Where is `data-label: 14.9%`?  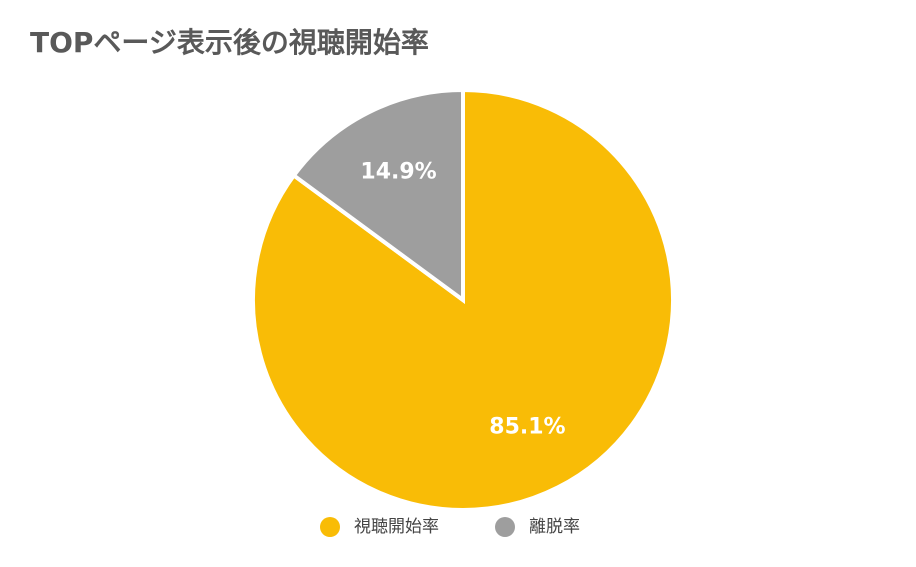
data-label: 14.9% is located at coordinates (398, 172).